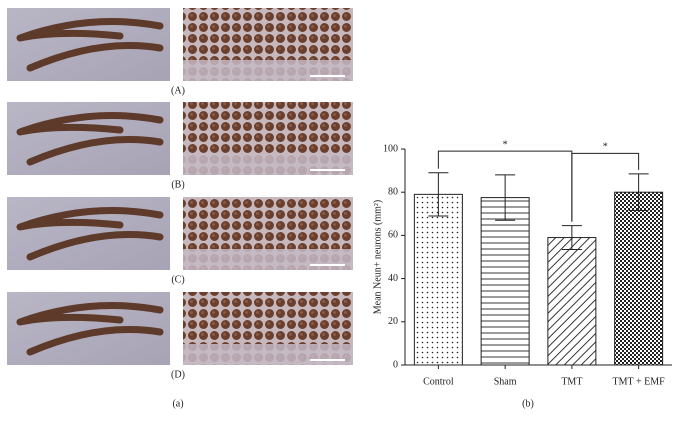  I want to click on y-tick-label: 100, so click(390, 148).